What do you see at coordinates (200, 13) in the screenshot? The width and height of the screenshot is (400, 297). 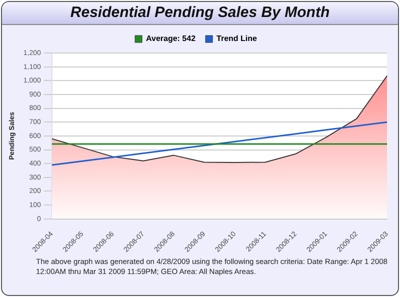 I see `chart-title: Residential Pending Sales By Month` at bounding box center [200, 13].